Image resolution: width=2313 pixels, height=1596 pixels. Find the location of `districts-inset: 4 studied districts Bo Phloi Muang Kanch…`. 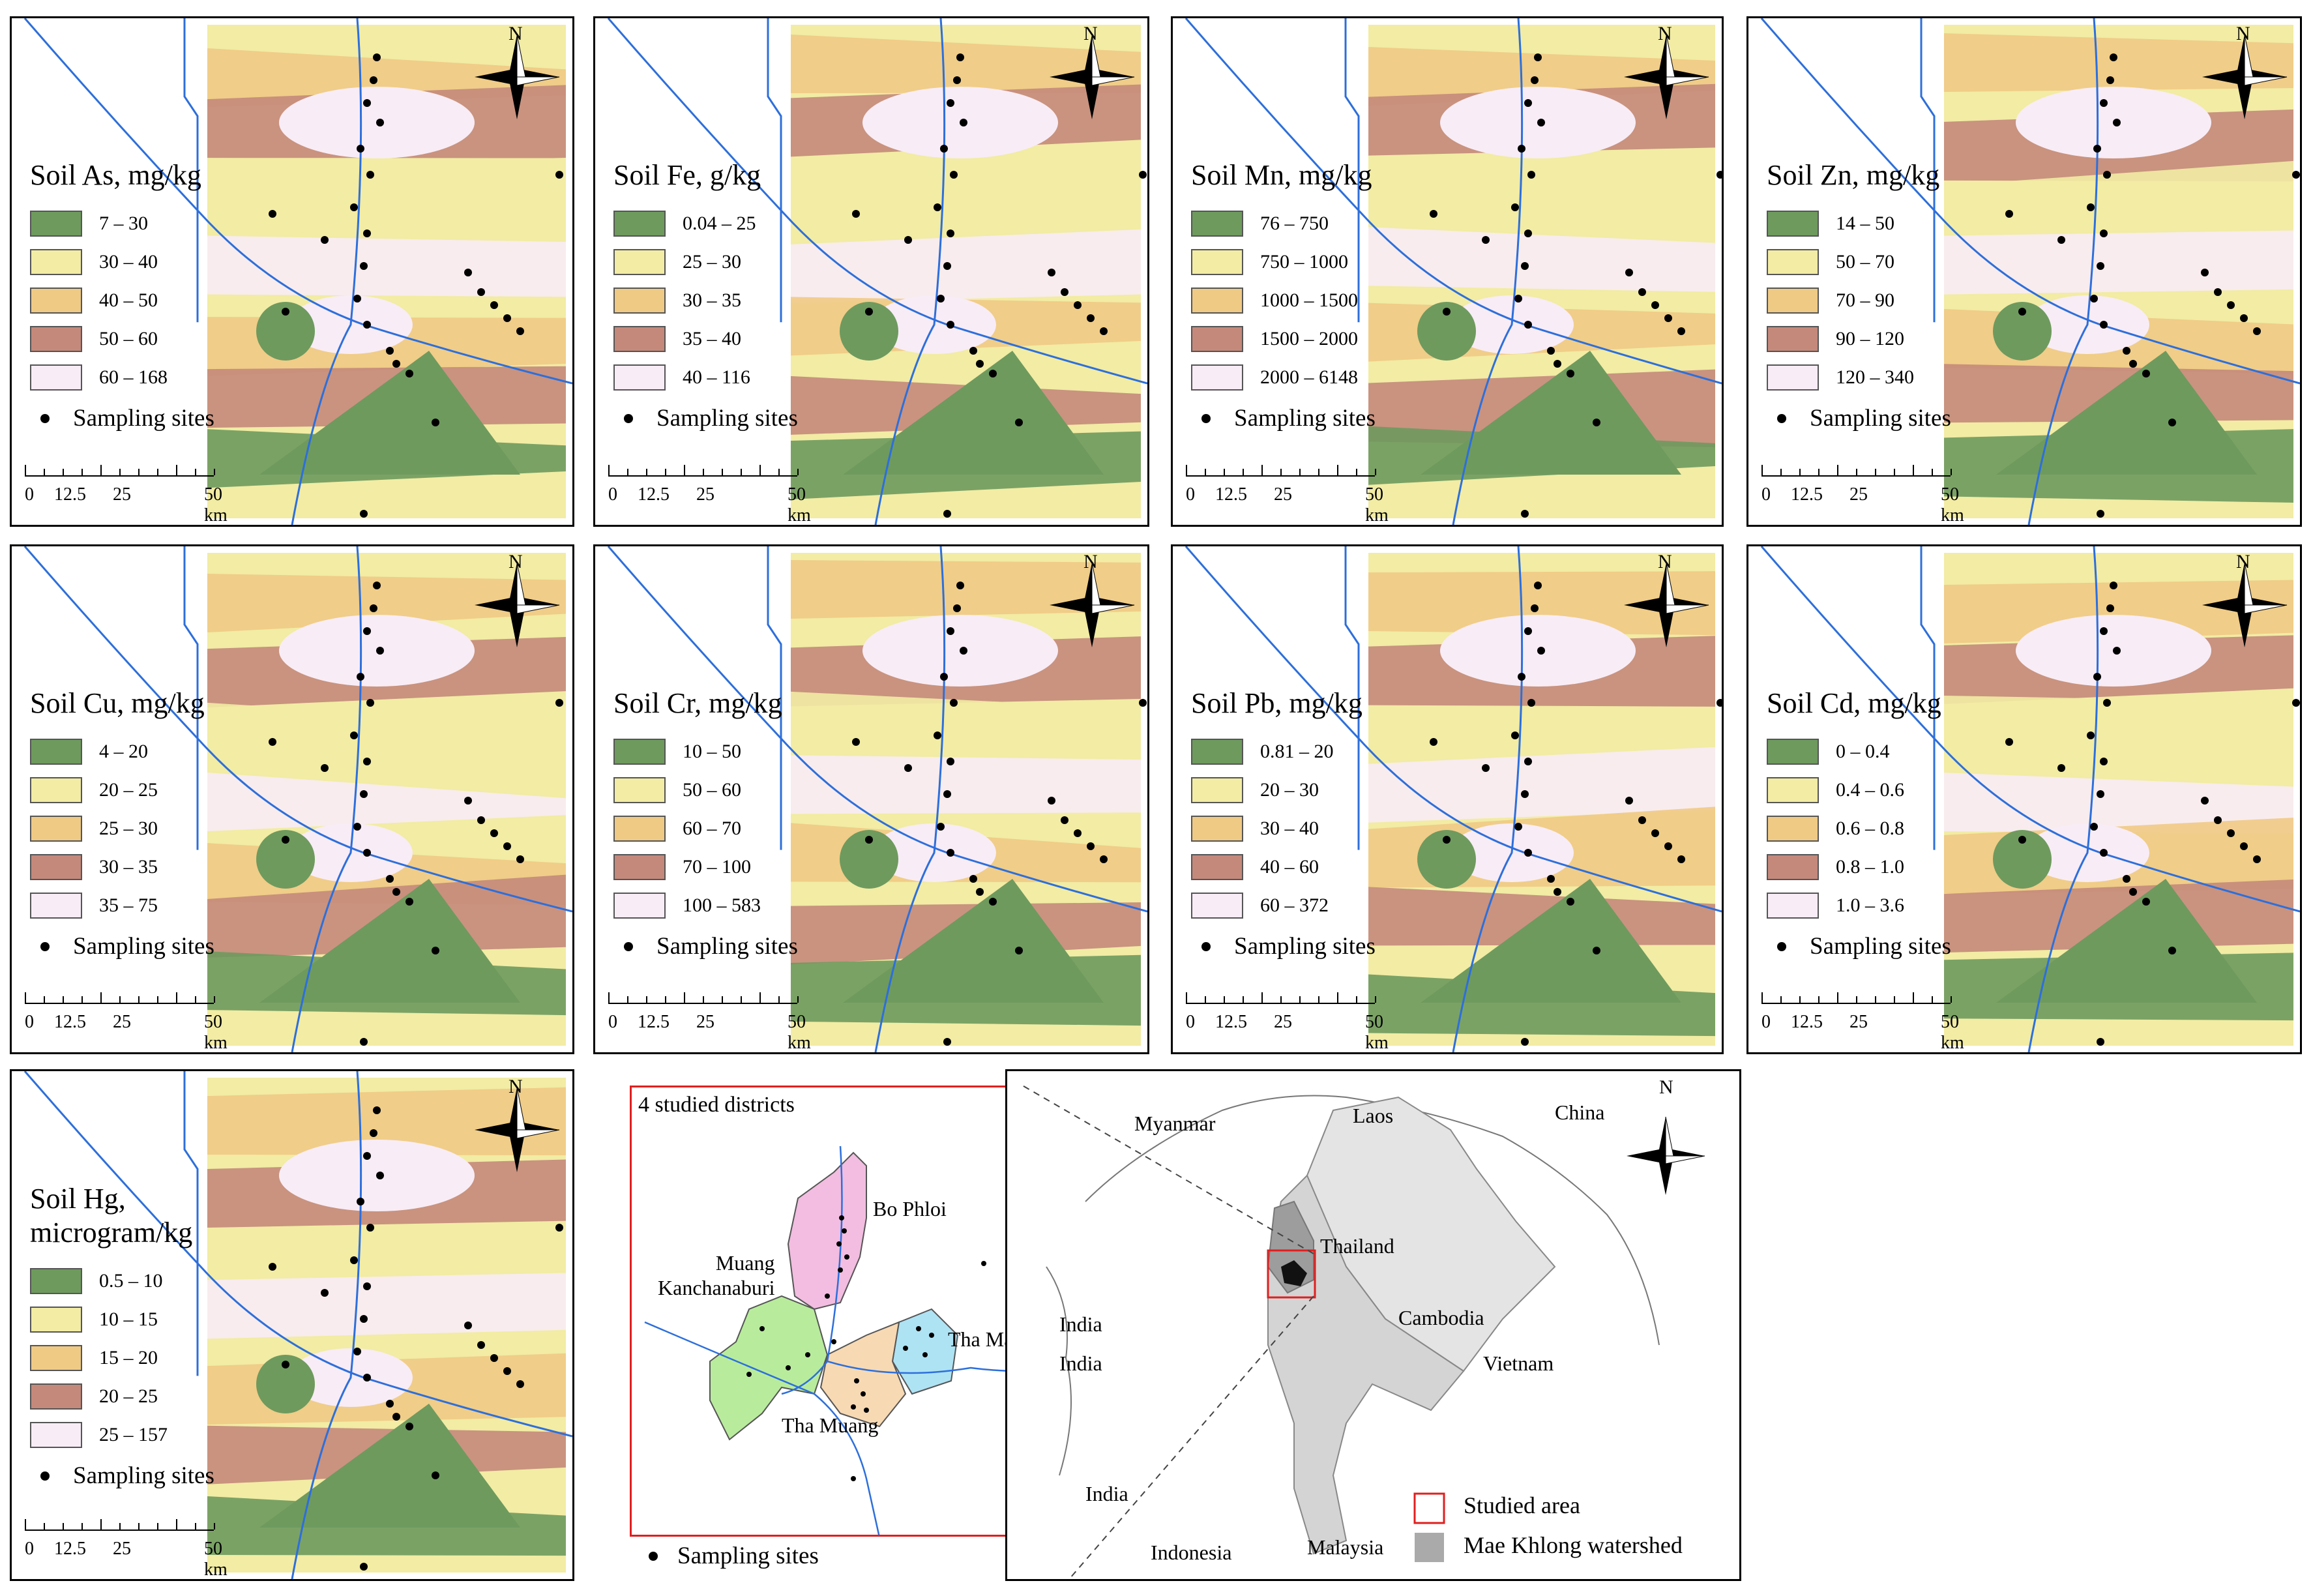

districts-inset: 4 studied districts Bo Phloi Muang Kanch… is located at coordinates (848, 1311).